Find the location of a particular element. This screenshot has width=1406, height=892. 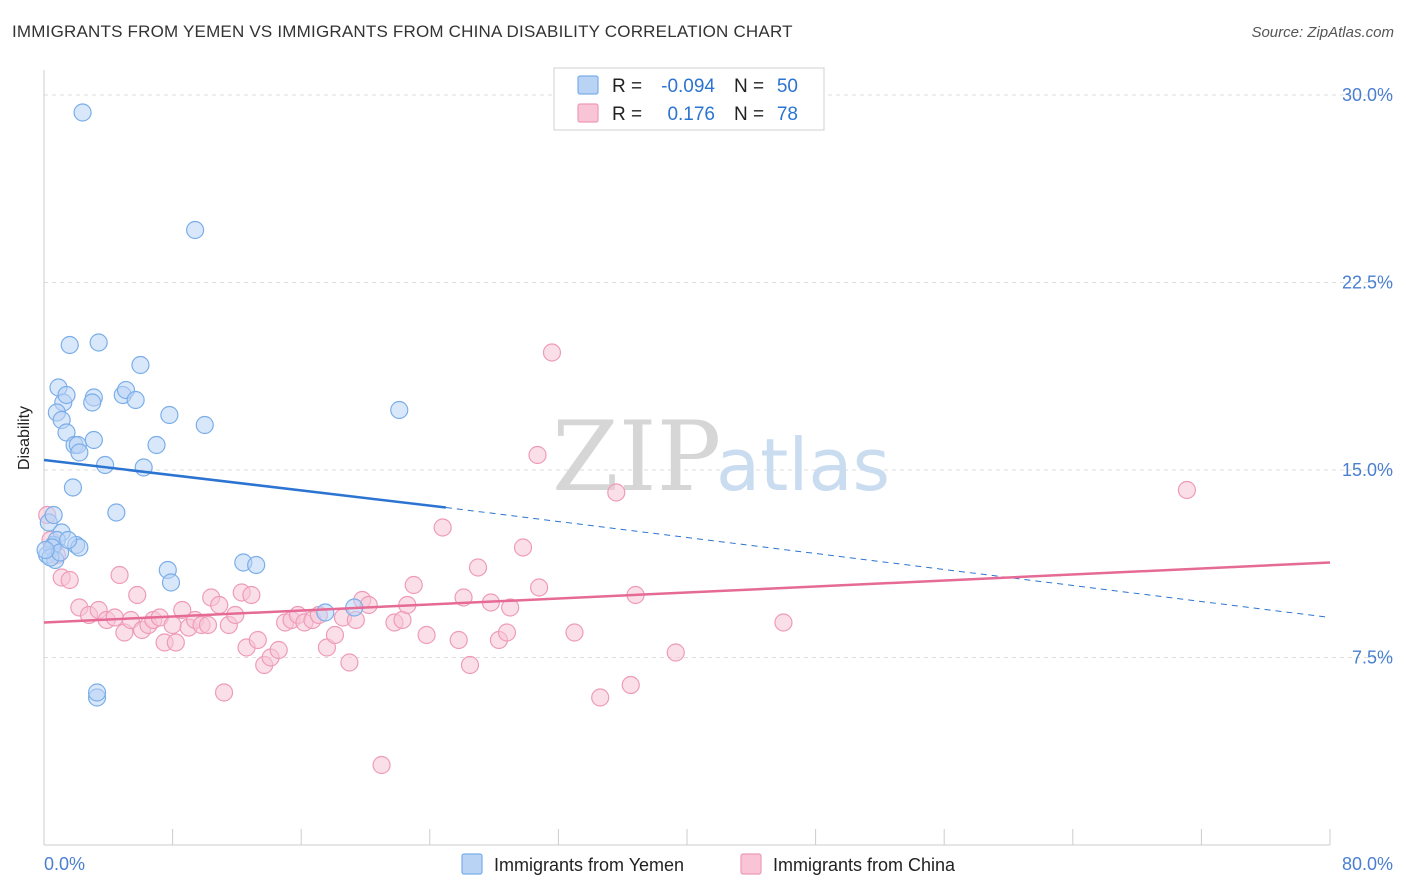

legend-n-value-china: 78 is located at coordinates (787, 114).